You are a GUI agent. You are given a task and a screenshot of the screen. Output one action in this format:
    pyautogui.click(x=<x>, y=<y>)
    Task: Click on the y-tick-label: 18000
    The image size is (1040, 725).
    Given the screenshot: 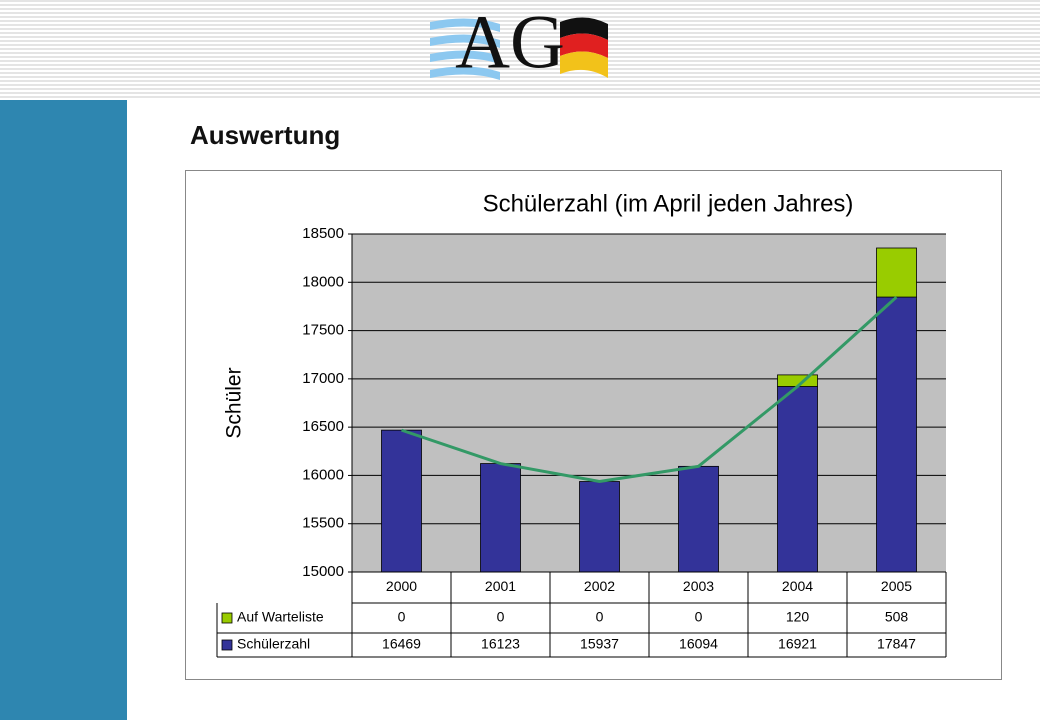 What is the action you would take?
    pyautogui.click(x=323, y=281)
    